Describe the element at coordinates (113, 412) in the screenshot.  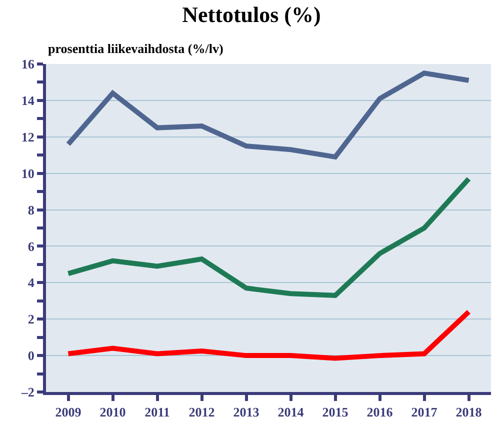
I see `x-tick-label: 2010` at that location.